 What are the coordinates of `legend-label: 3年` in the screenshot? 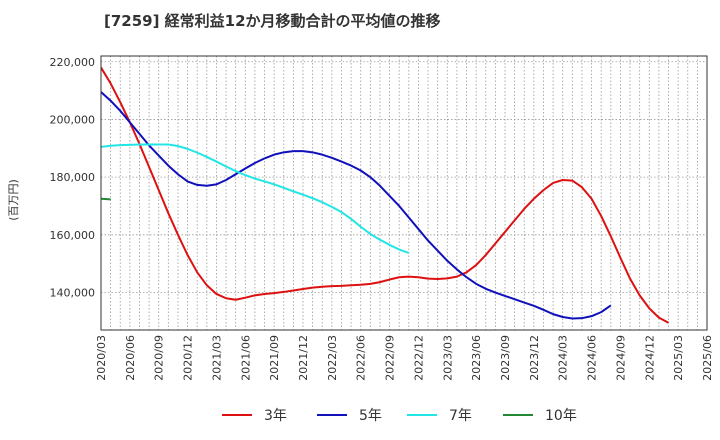 It's located at (275, 416).